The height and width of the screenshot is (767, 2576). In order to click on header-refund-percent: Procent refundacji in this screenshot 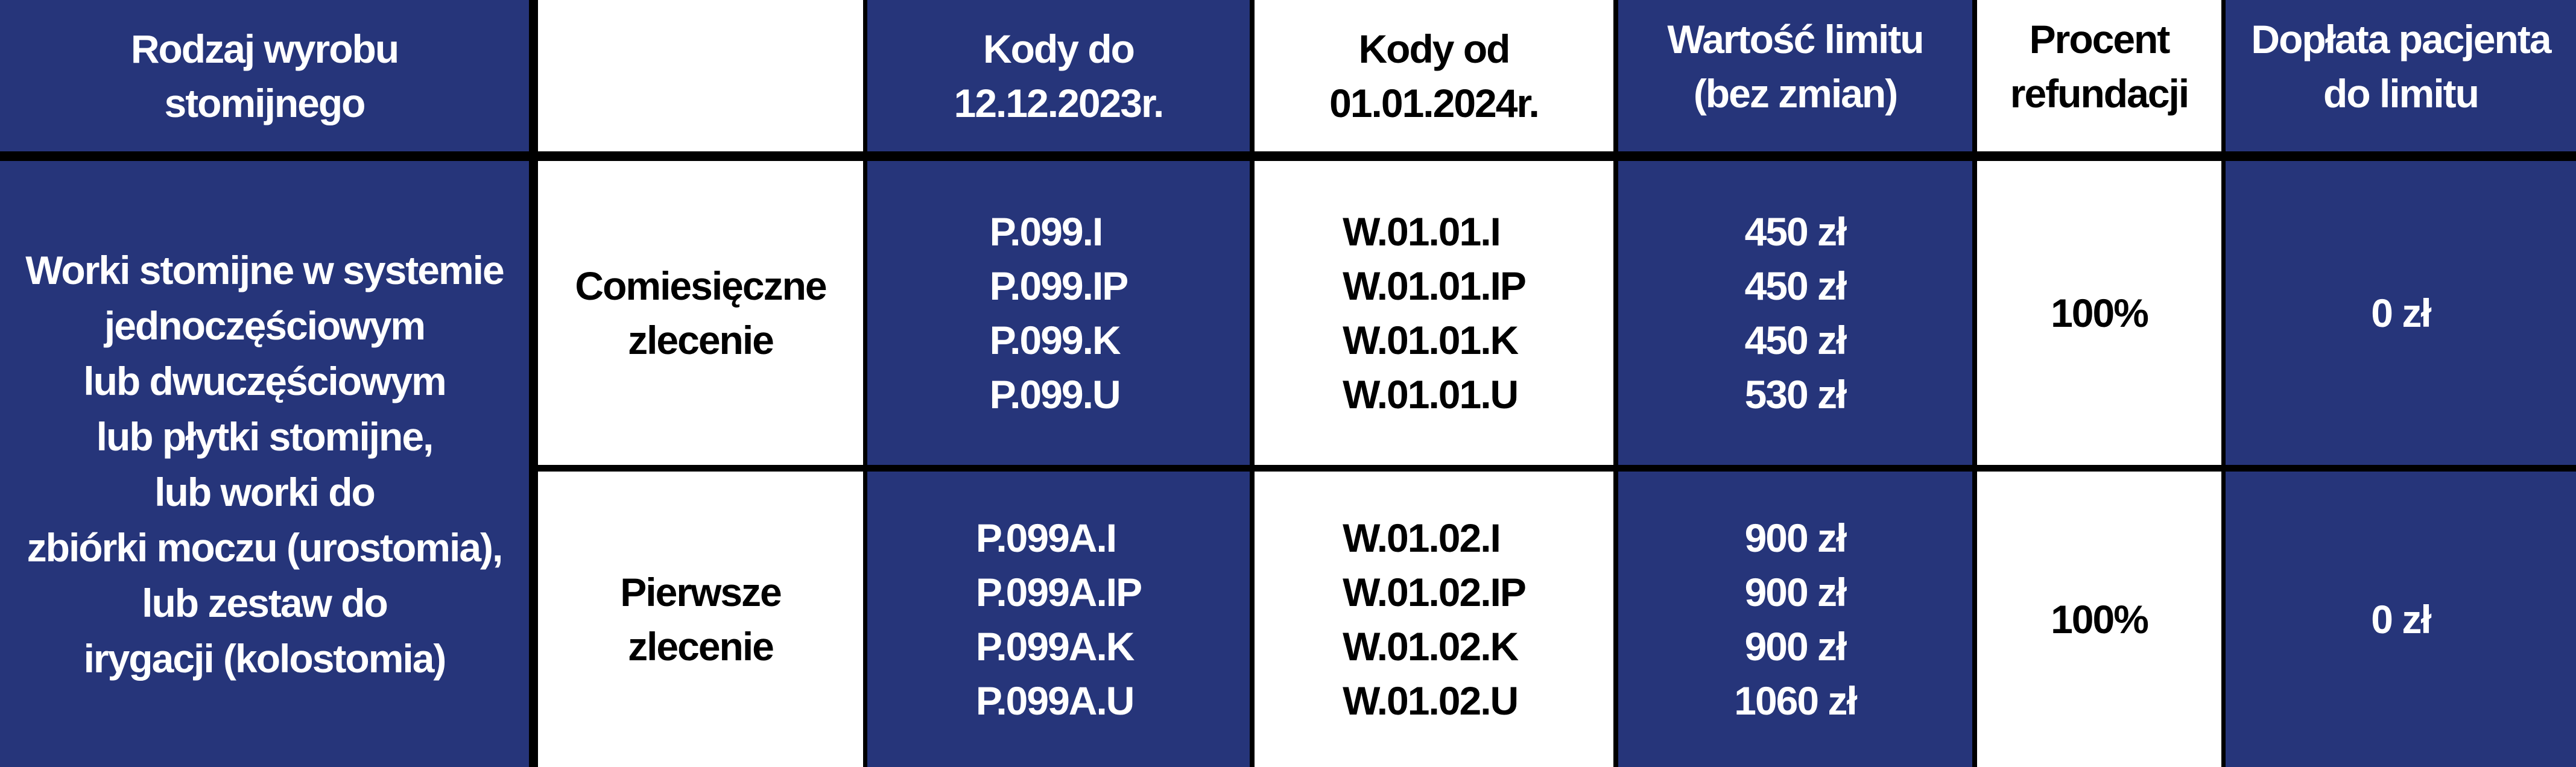, I will do `click(2099, 76)`.